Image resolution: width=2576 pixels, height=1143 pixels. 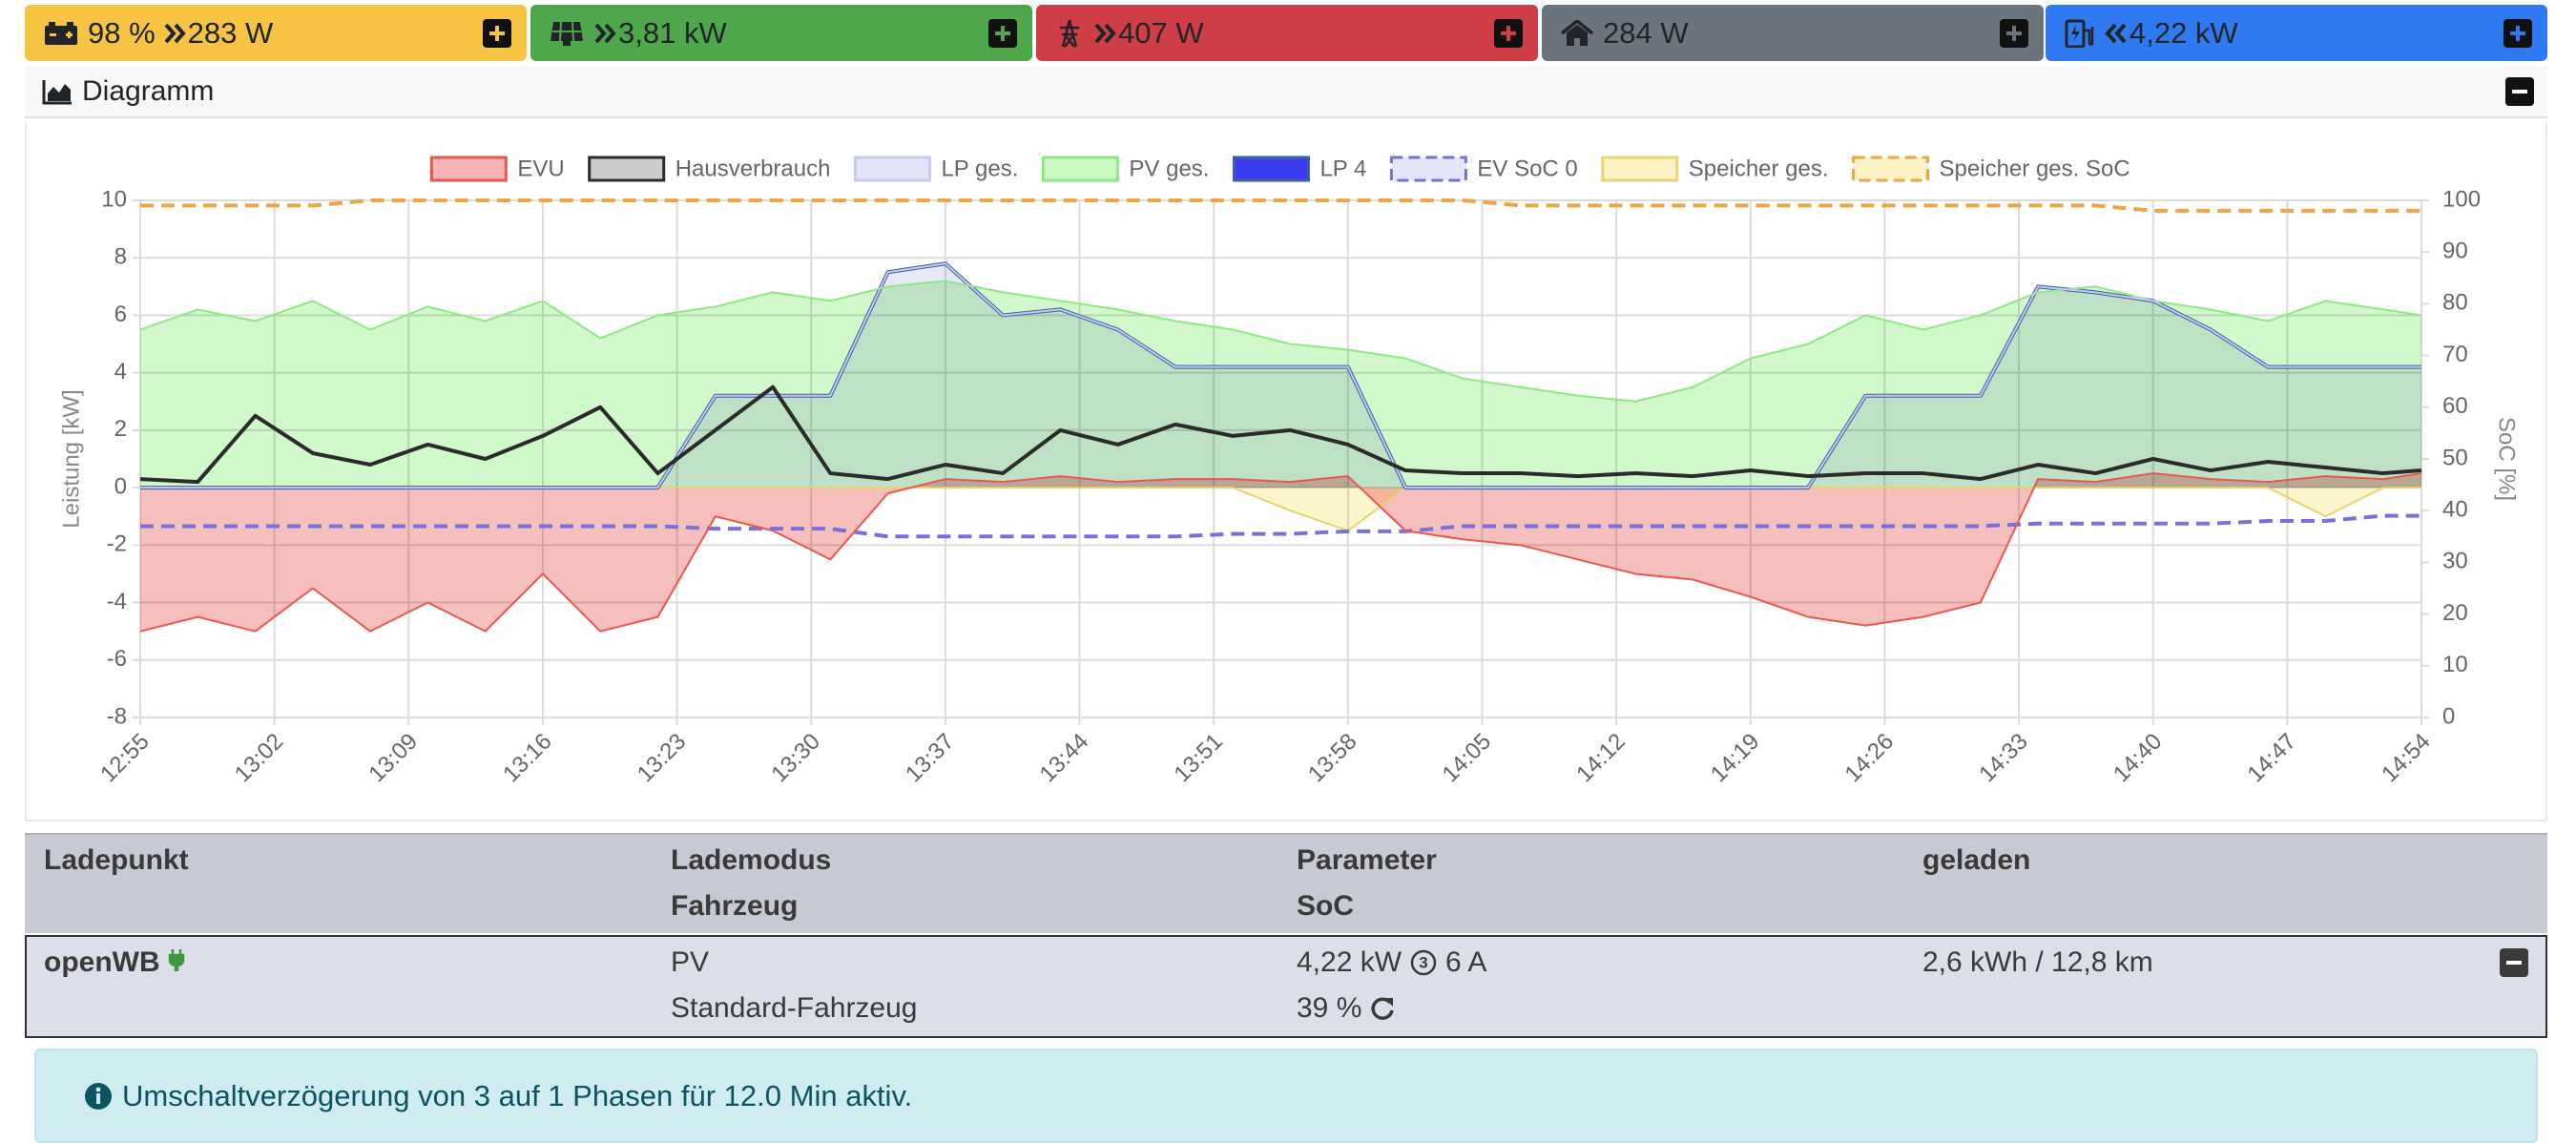 What do you see at coordinates (735, 906) in the screenshot?
I see `th-fahrzeug: Fahrzeug` at bounding box center [735, 906].